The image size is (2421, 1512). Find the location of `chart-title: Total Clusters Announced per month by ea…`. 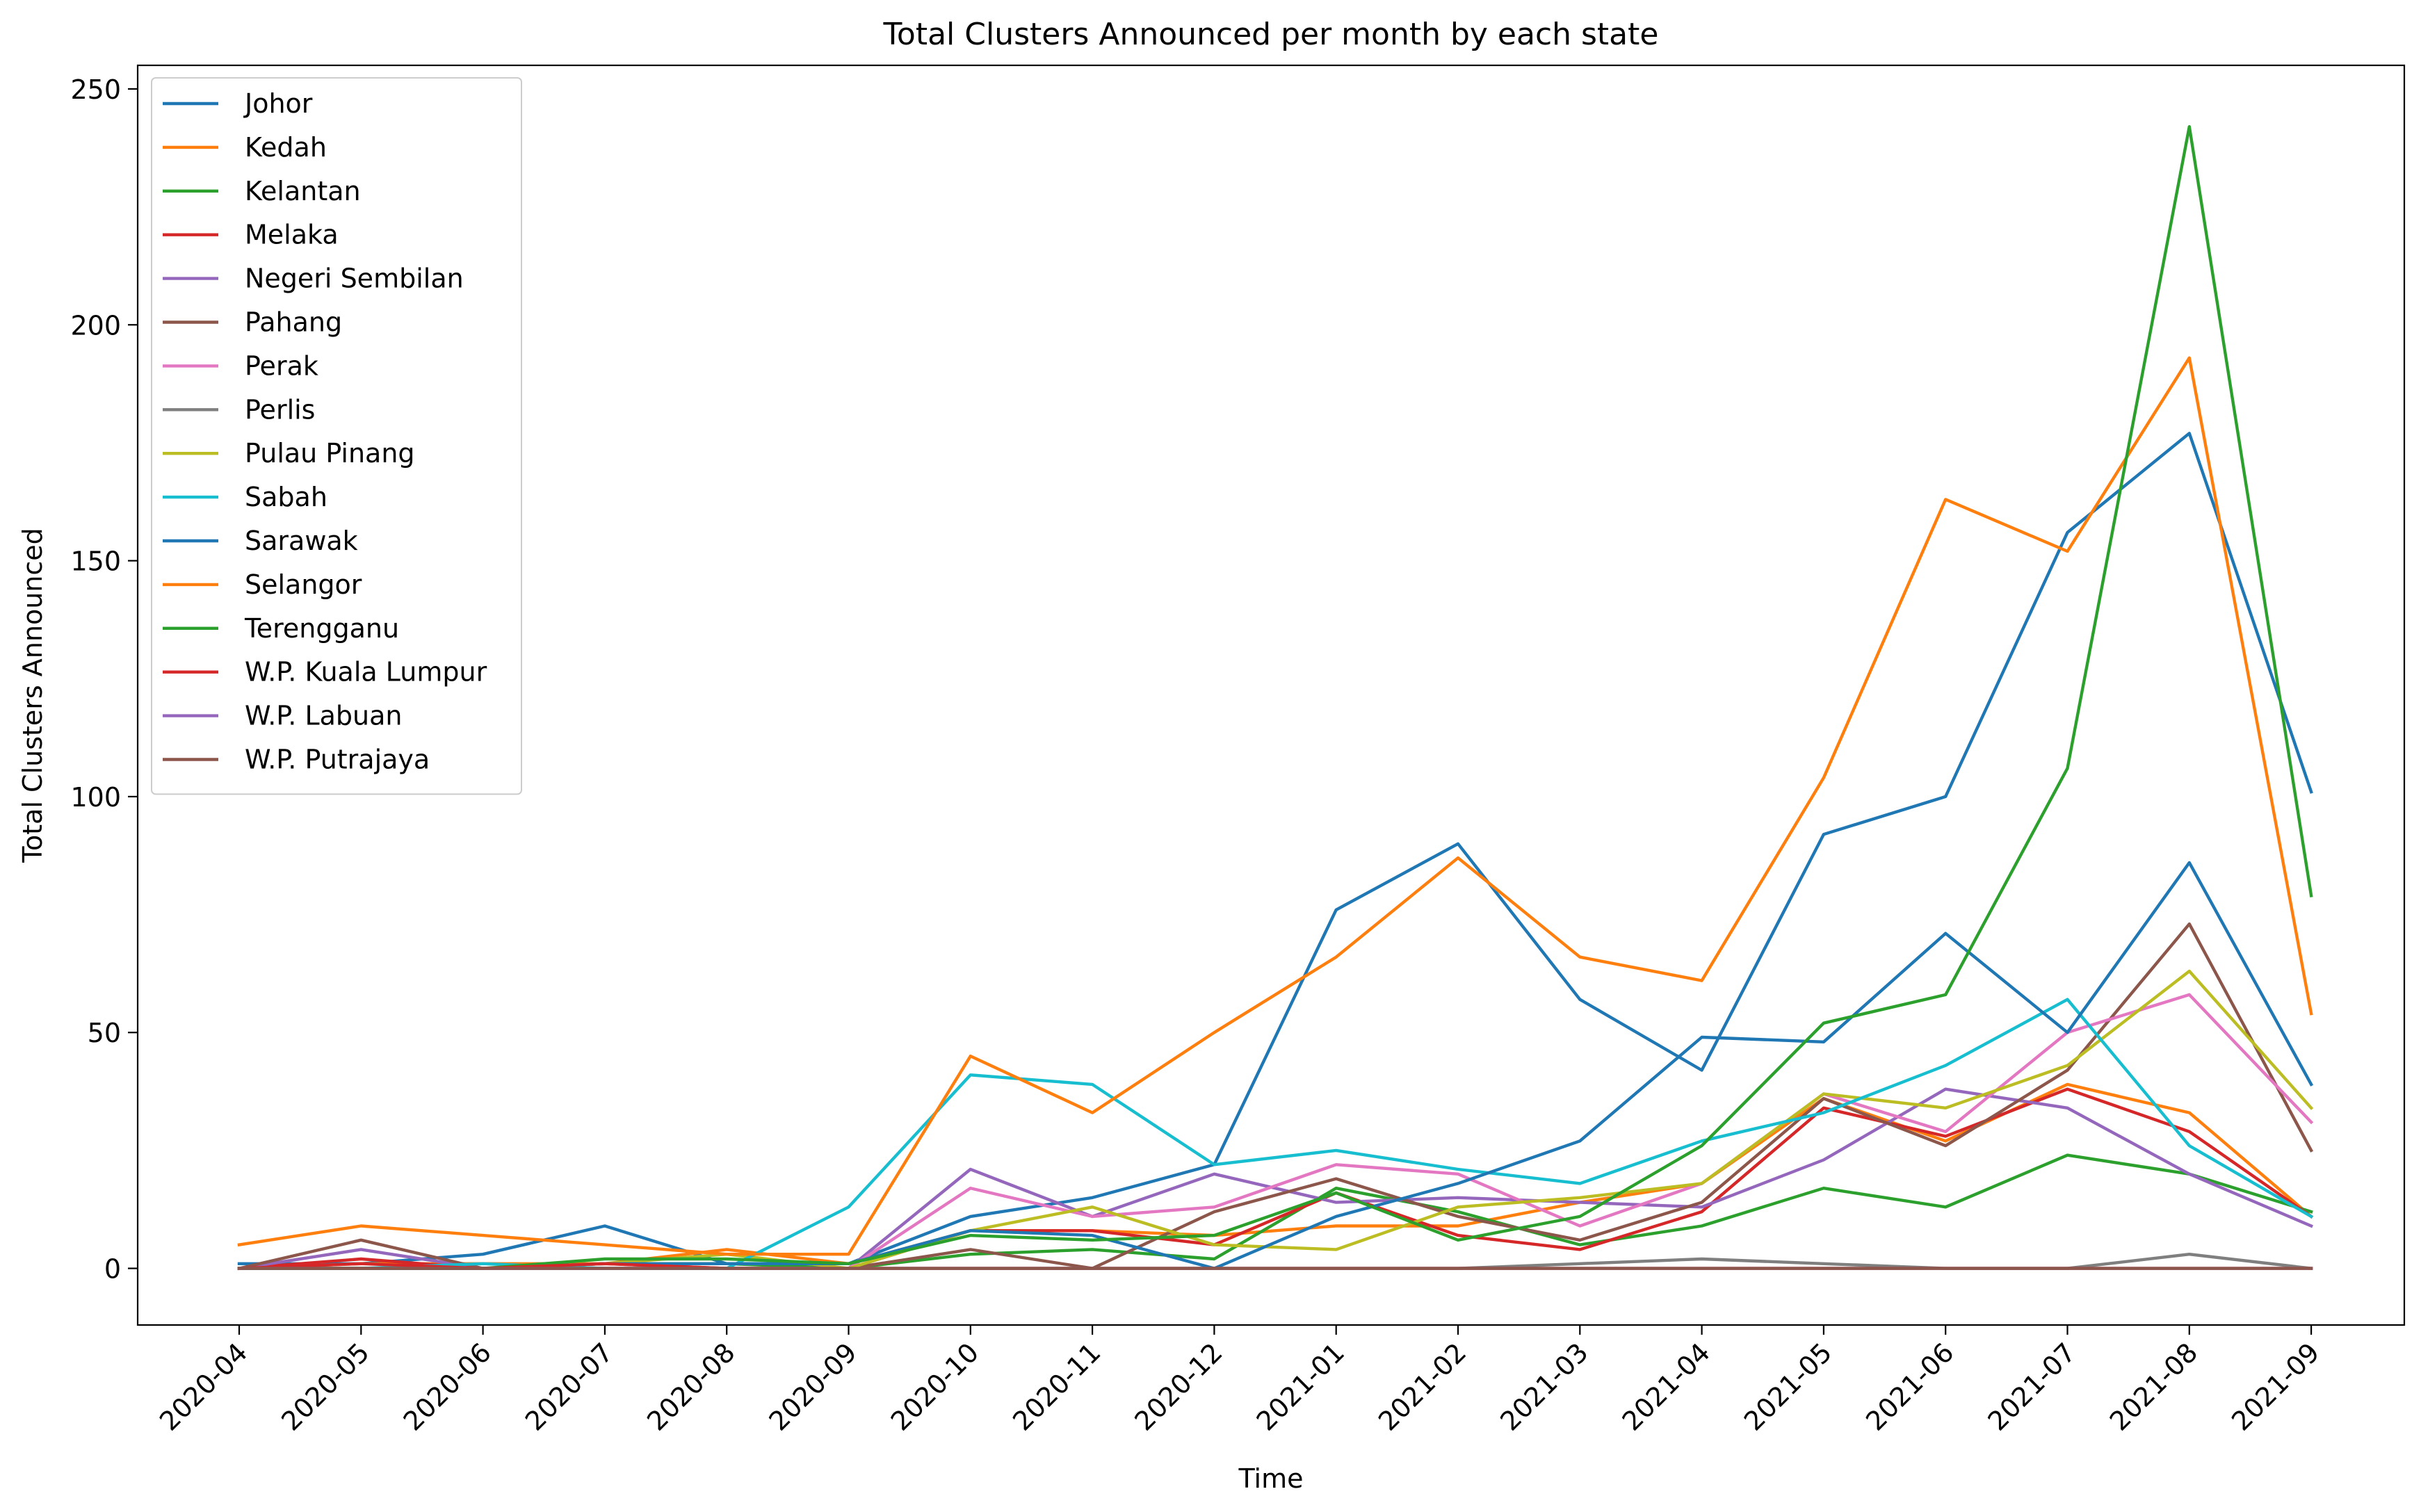

chart-title: Total Clusters Announced per month by ea… is located at coordinates (1271, 34).